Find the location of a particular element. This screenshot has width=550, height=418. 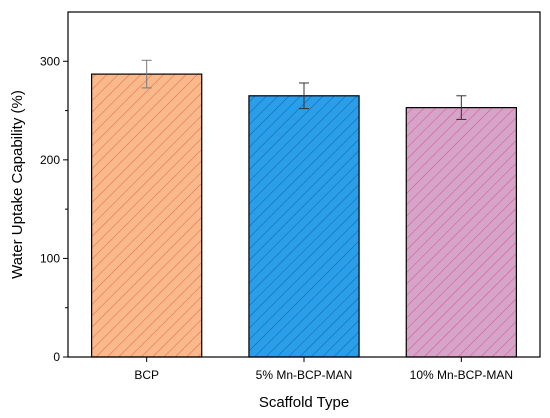

x-axis: BCP 5% Mn-BCP-MAN 10% Mn-BCP-MAN is located at coordinates (323, 369).